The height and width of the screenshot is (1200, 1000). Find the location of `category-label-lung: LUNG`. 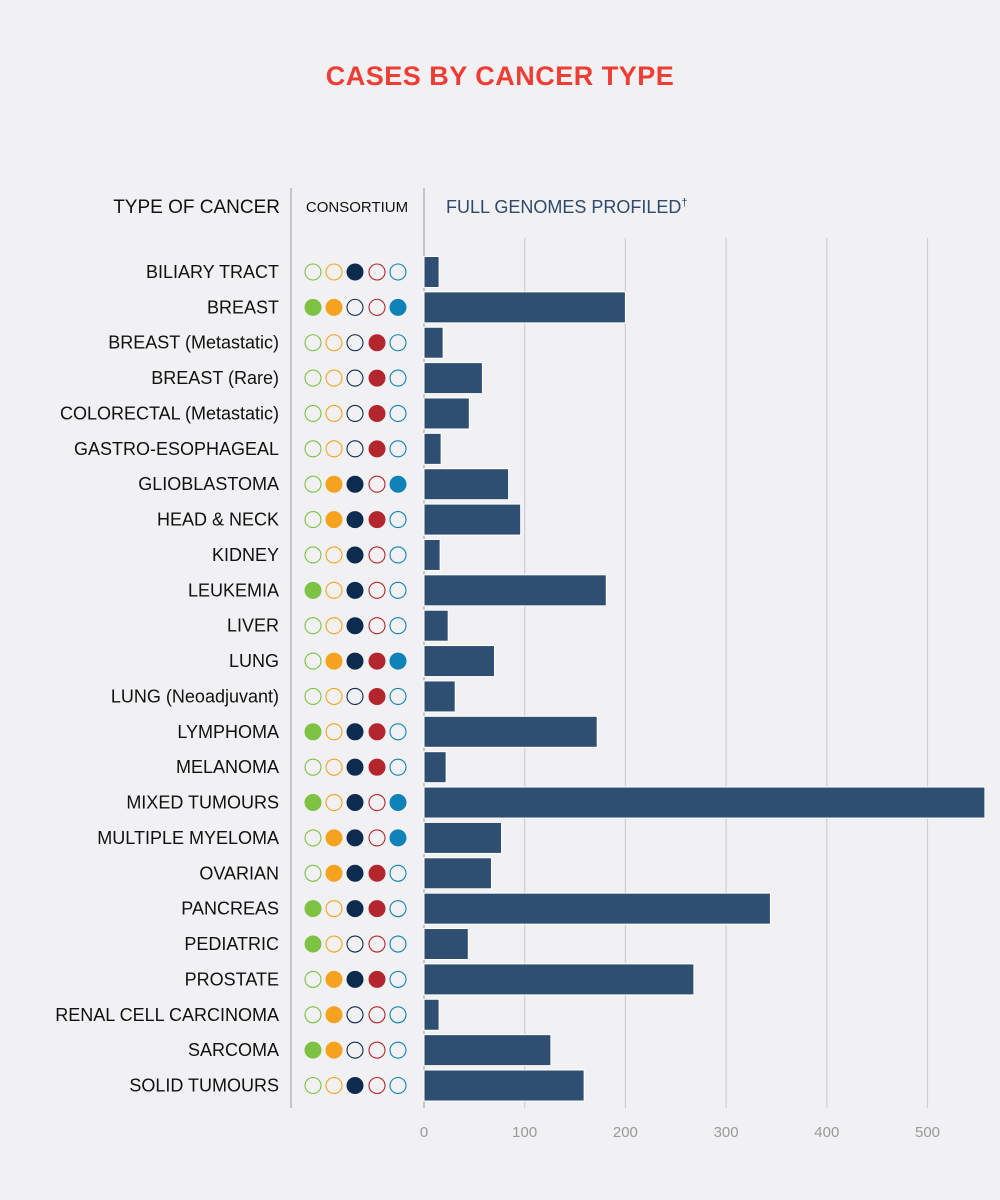

category-label-lung: LUNG is located at coordinates (254, 661).